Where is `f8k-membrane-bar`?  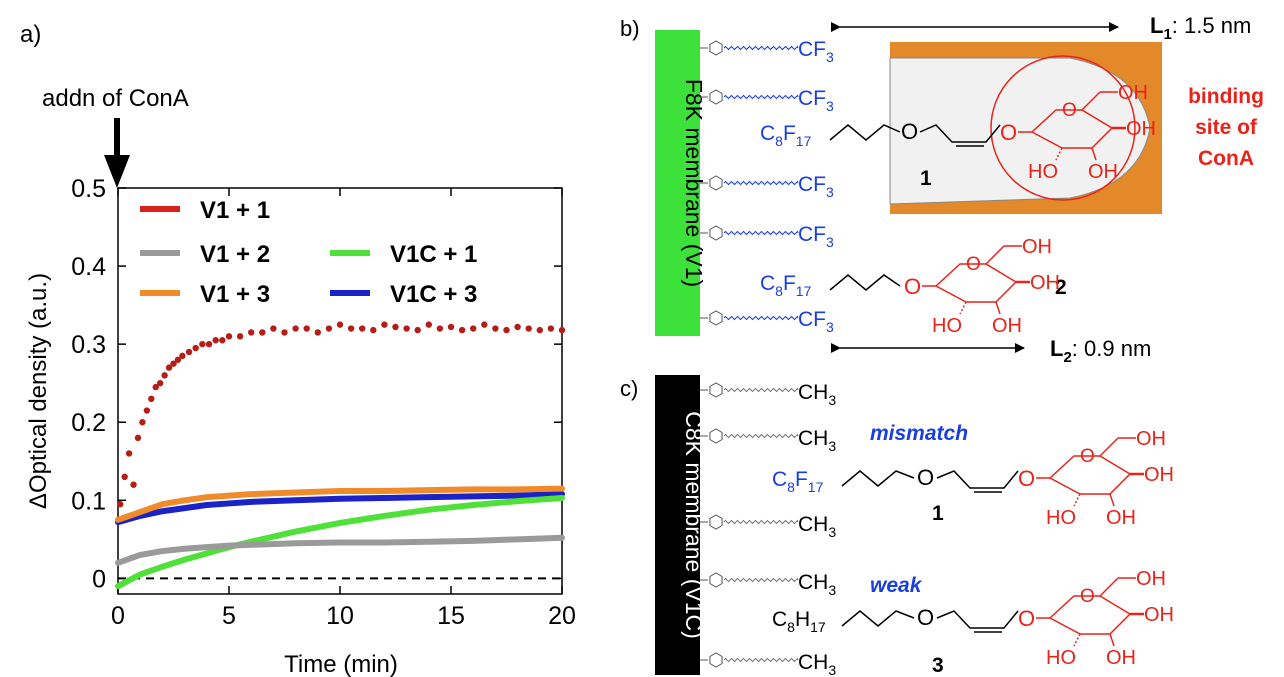
f8k-membrane-bar is located at coordinates (677, 183).